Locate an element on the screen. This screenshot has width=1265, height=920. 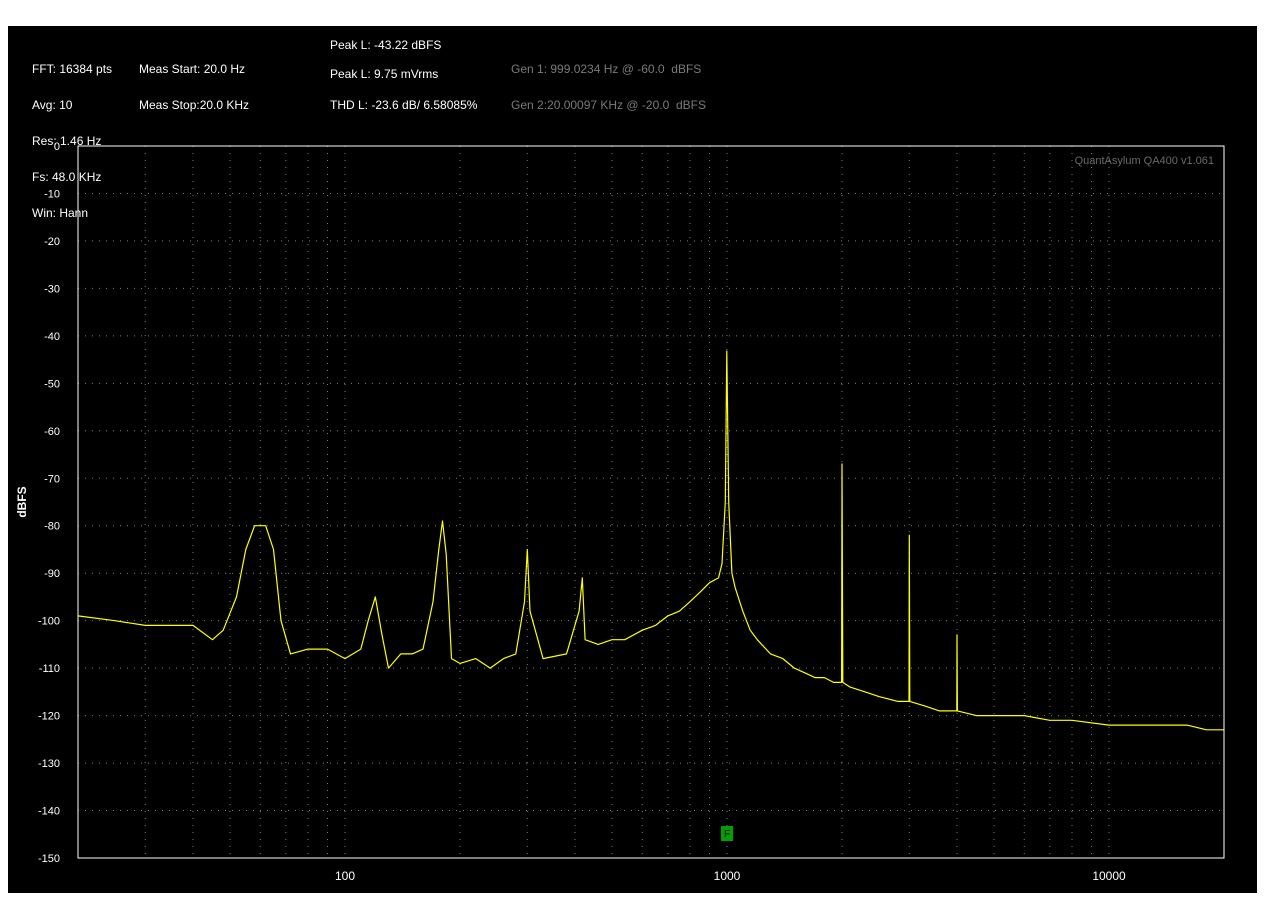
y-axis-label: dBFS is located at coordinates (22, 501).